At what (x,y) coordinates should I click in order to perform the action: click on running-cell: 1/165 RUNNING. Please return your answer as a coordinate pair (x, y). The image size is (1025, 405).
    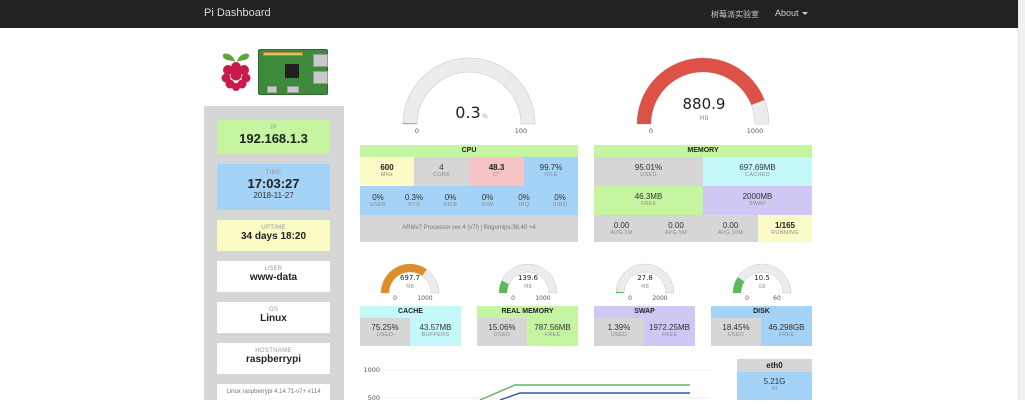
    Looking at the image, I should click on (785, 228).